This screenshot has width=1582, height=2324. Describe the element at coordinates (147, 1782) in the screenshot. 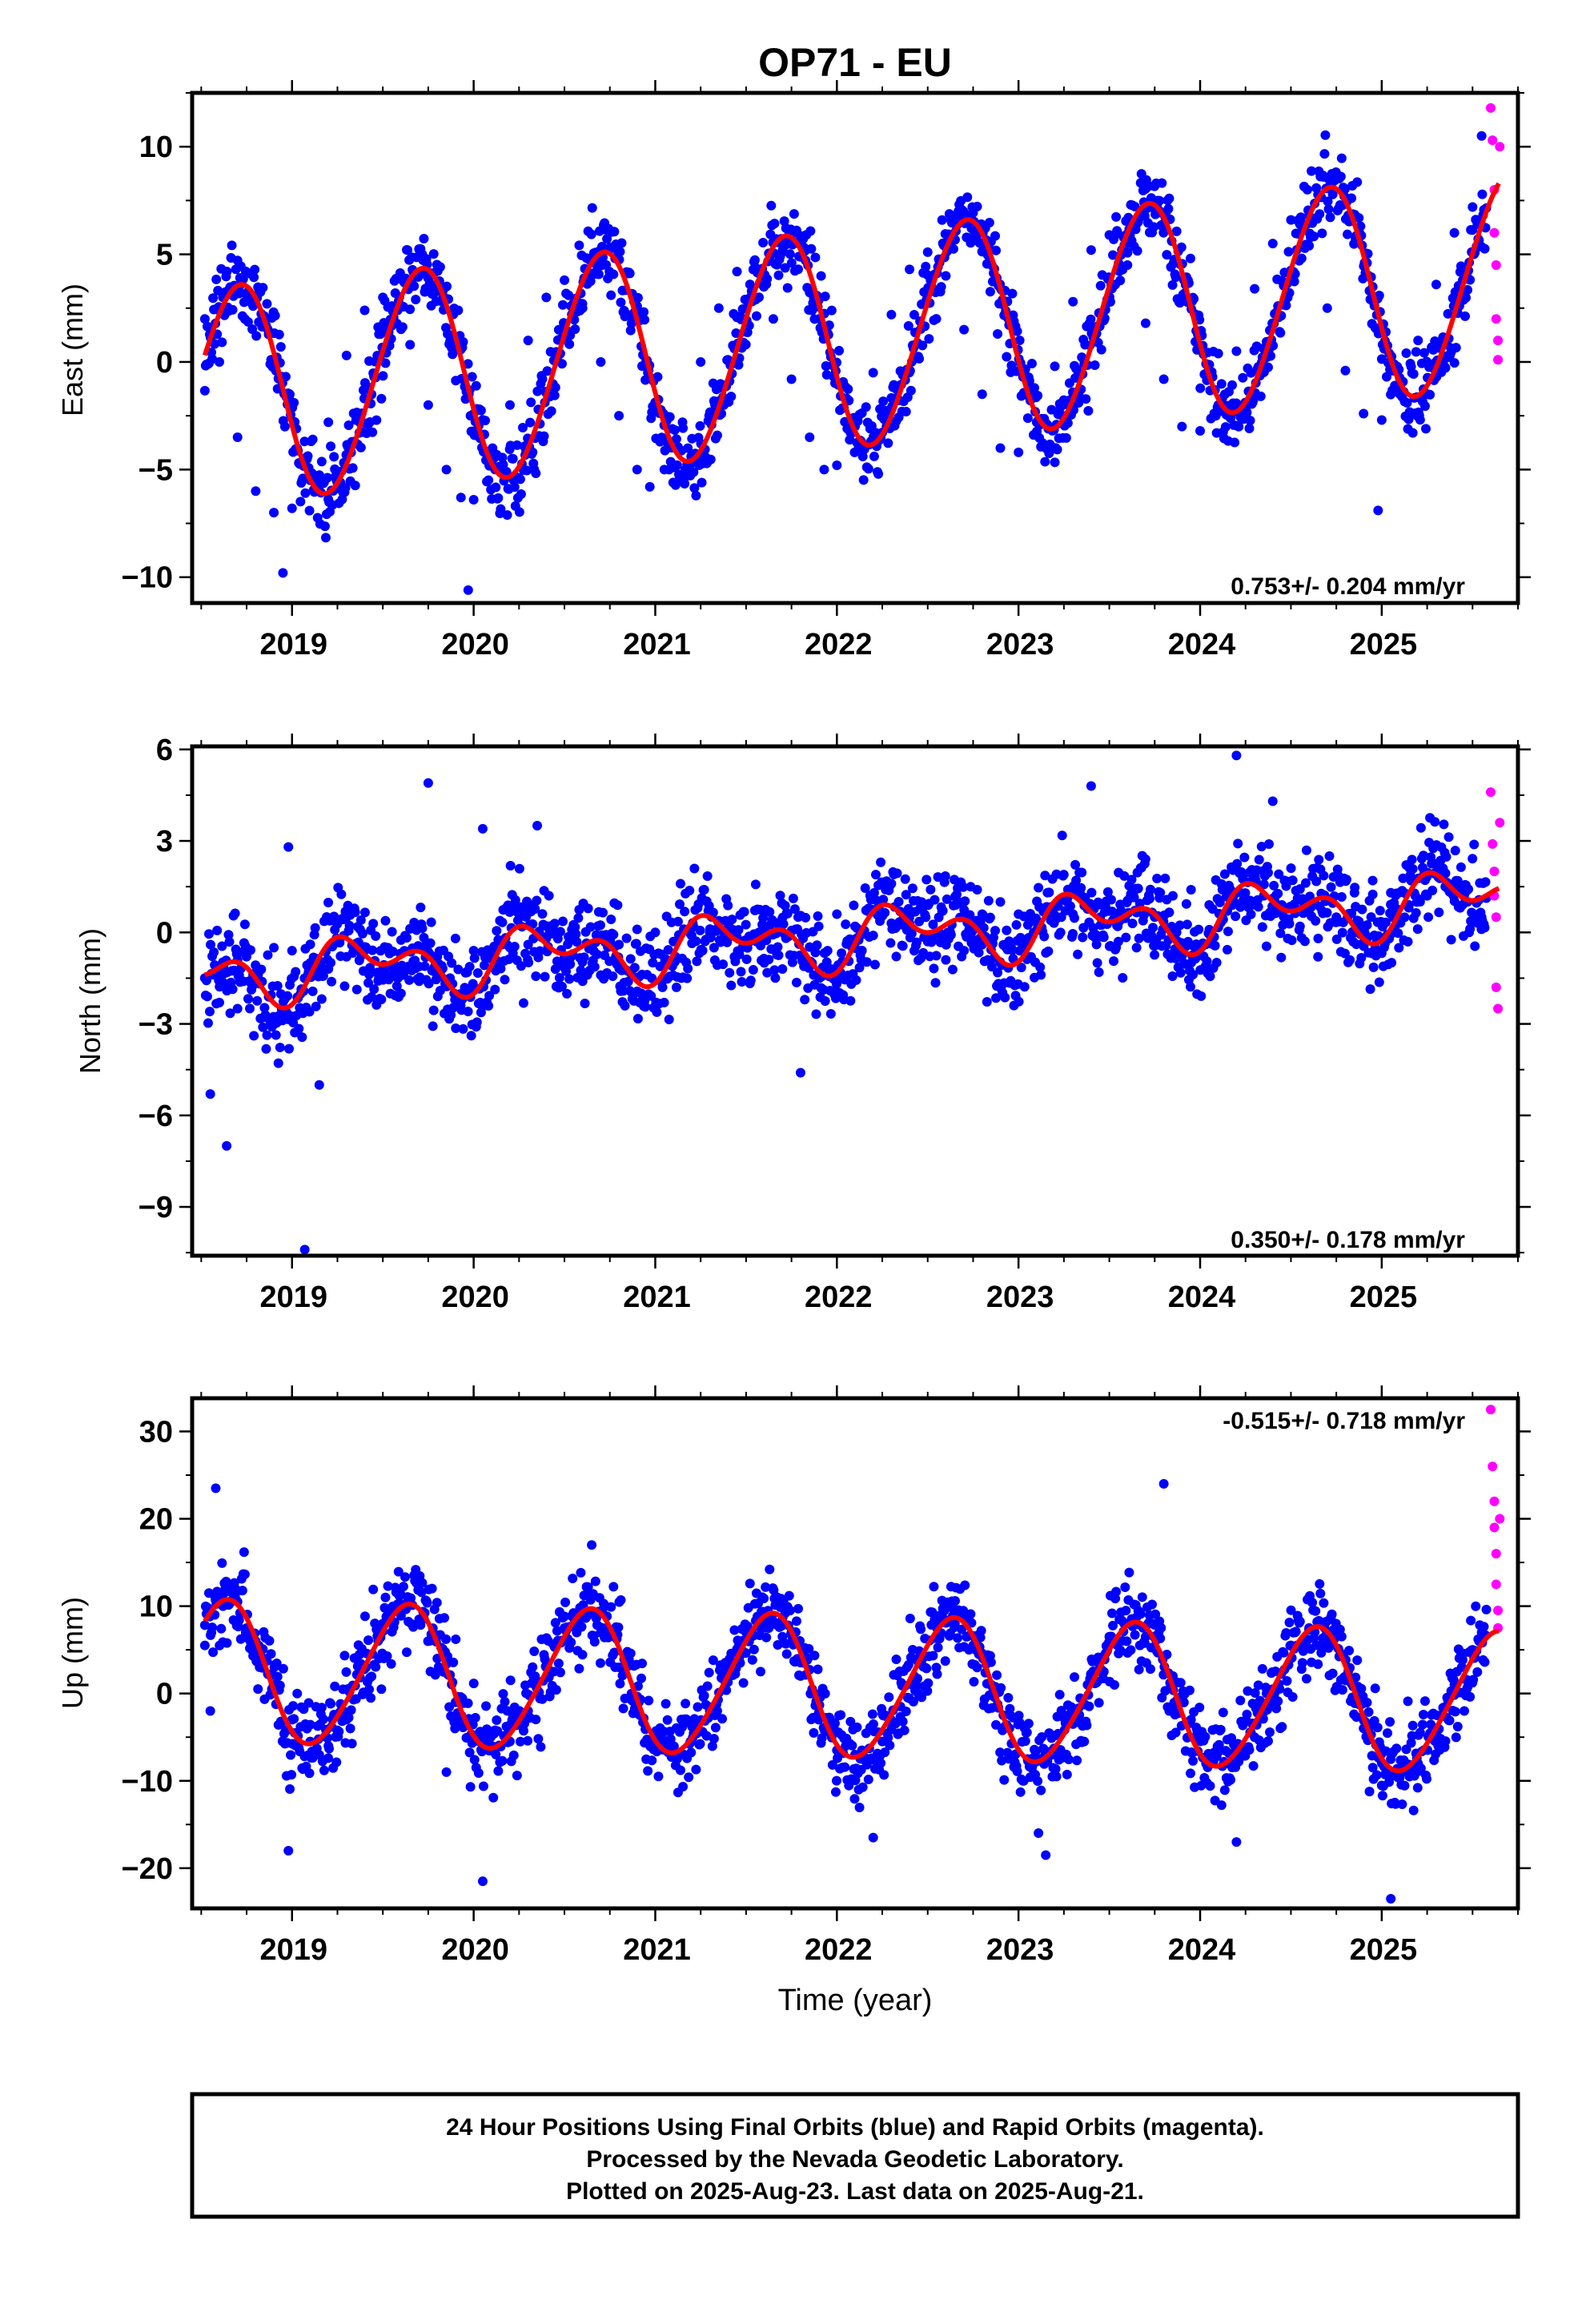

I see `up-y-tick-label: −10` at that location.